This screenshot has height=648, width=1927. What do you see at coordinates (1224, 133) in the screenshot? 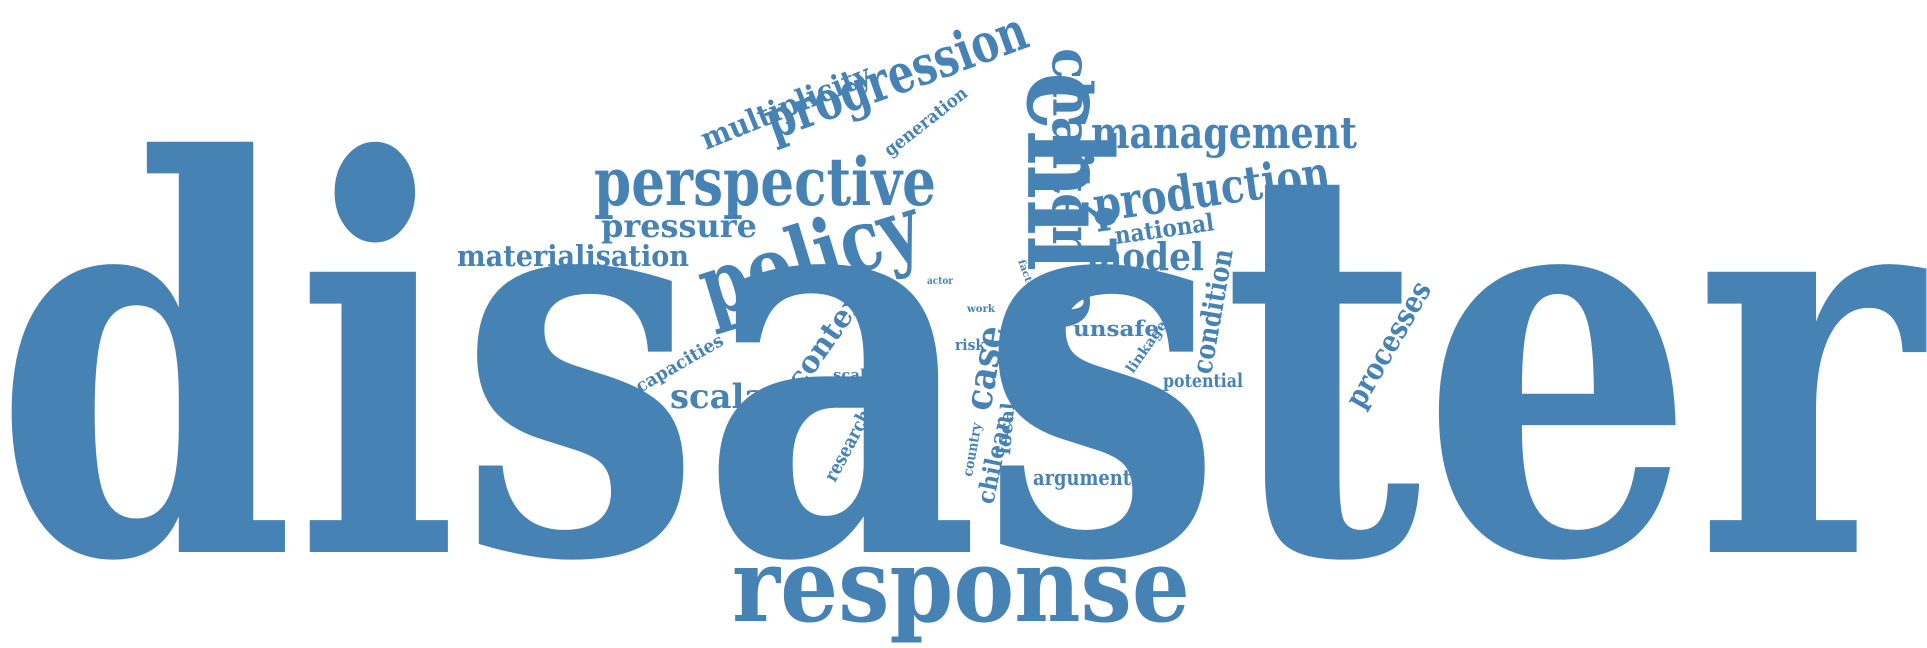
I see `word-management: management` at bounding box center [1224, 133].